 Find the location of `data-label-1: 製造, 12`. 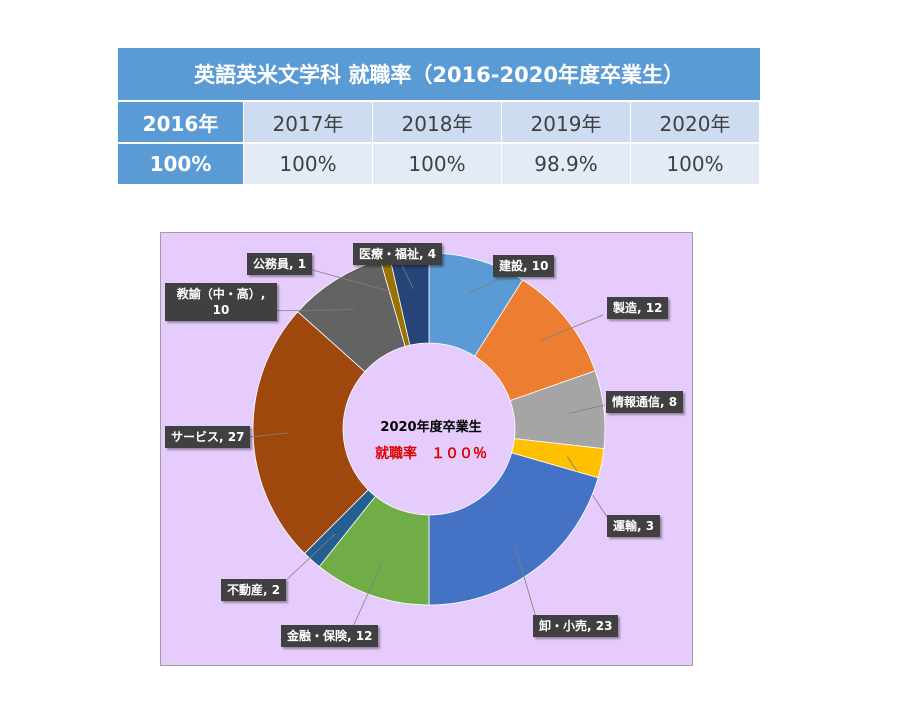

data-label-1: 製造, 12 is located at coordinates (638, 308).